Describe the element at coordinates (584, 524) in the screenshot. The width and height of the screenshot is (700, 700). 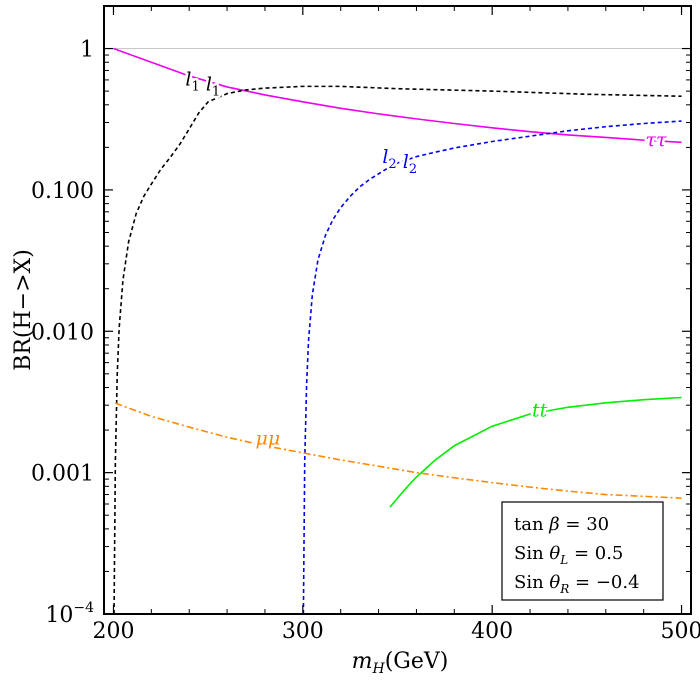
I see `legend-value: = 30` at that location.